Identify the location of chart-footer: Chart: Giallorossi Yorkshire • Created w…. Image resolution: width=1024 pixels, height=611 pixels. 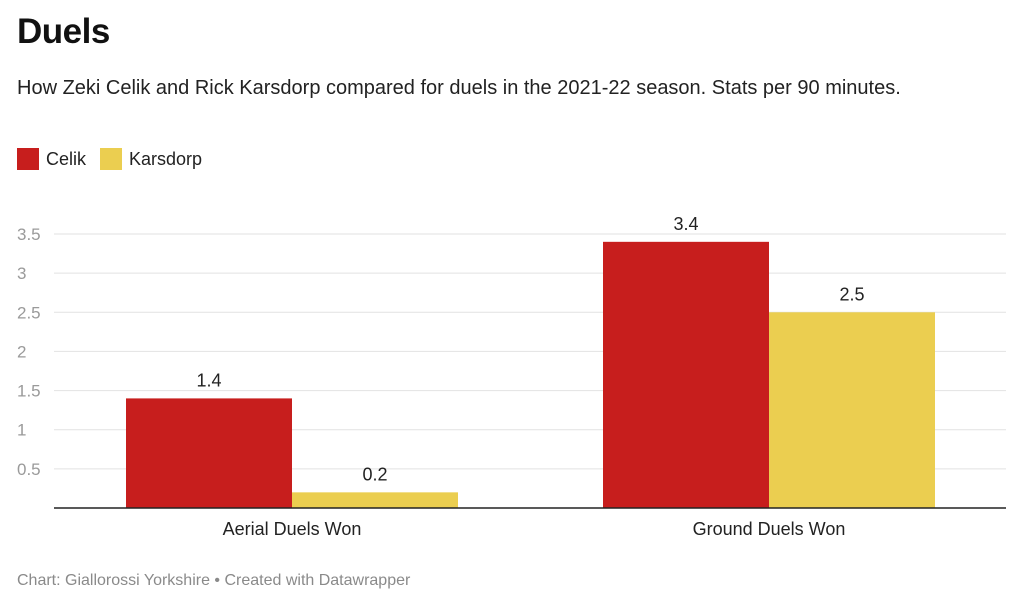
(214, 580).